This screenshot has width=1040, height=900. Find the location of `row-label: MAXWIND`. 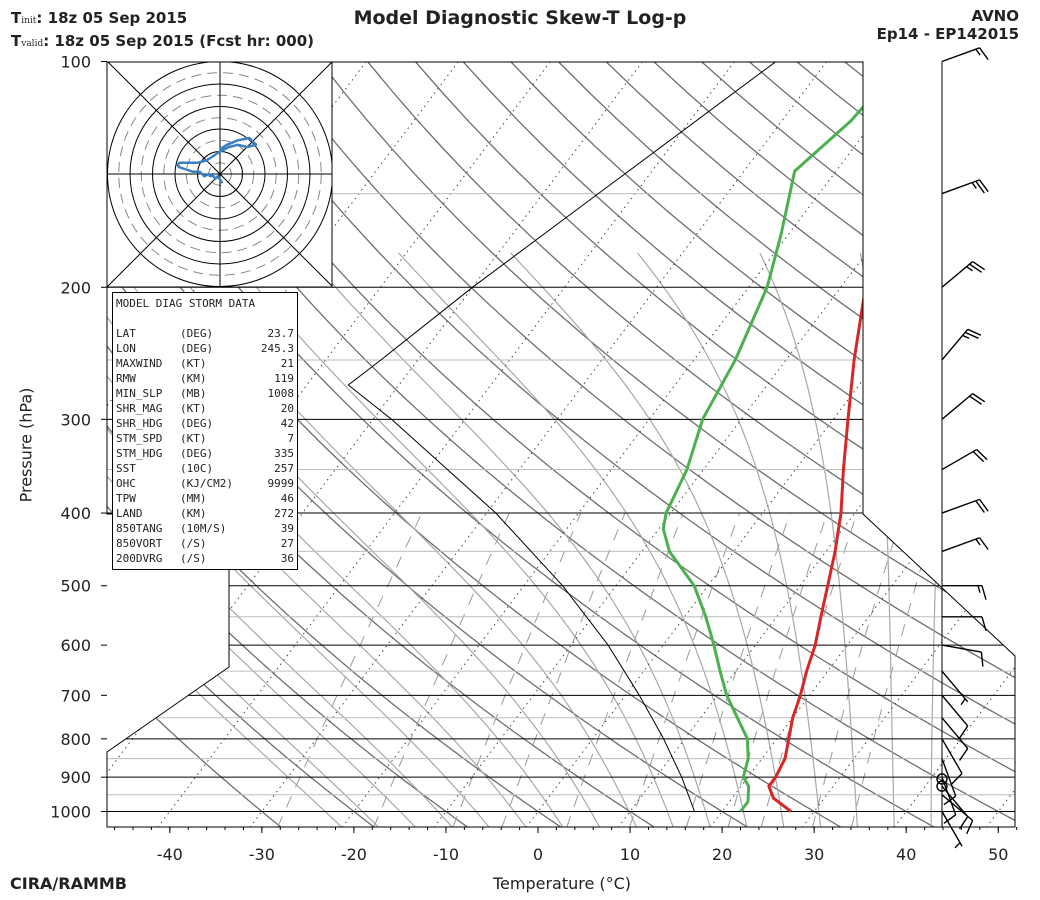

row-label: MAXWIND is located at coordinates (139, 363).